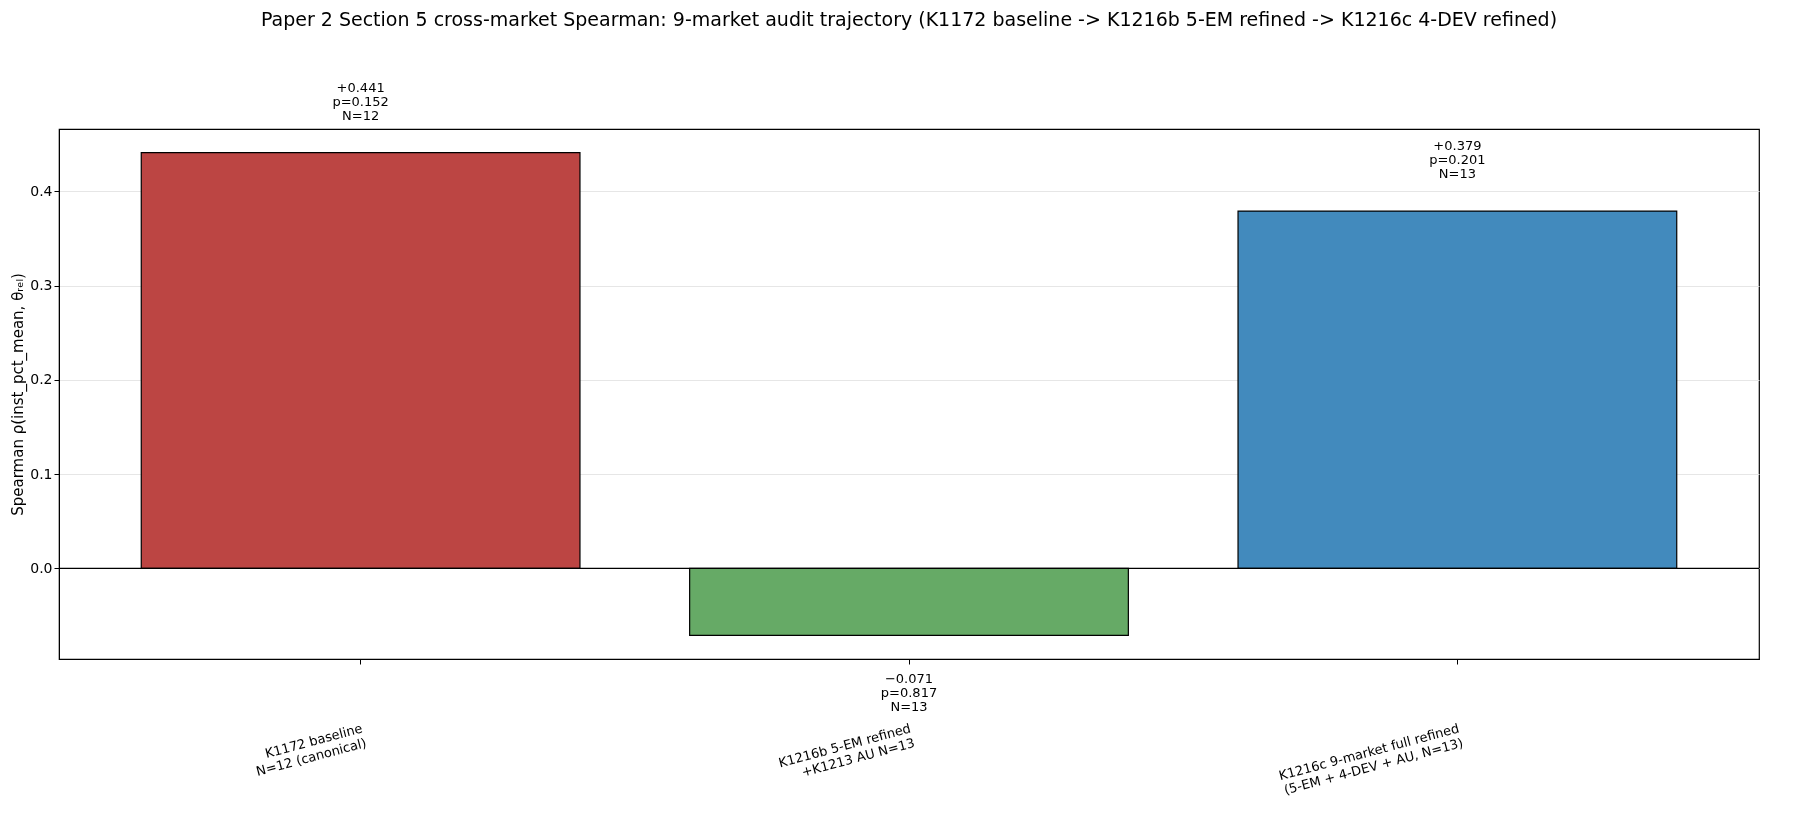 This screenshot has height=840, width=1820. What do you see at coordinates (41, 379) in the screenshot?
I see `y-tick-label: 0.2` at bounding box center [41, 379].